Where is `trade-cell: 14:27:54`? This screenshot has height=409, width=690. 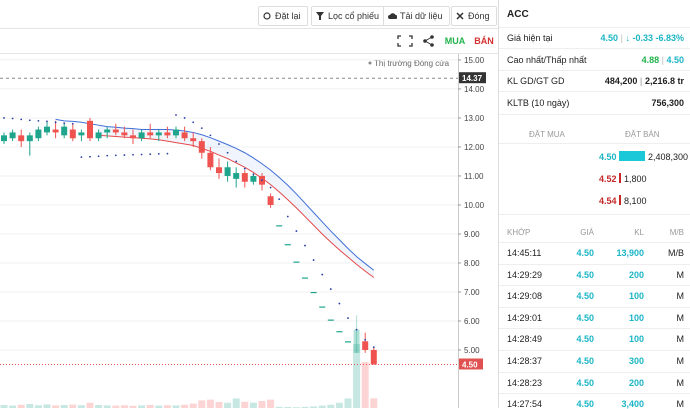 trade-cell: 14:27:54 is located at coordinates (525, 404).